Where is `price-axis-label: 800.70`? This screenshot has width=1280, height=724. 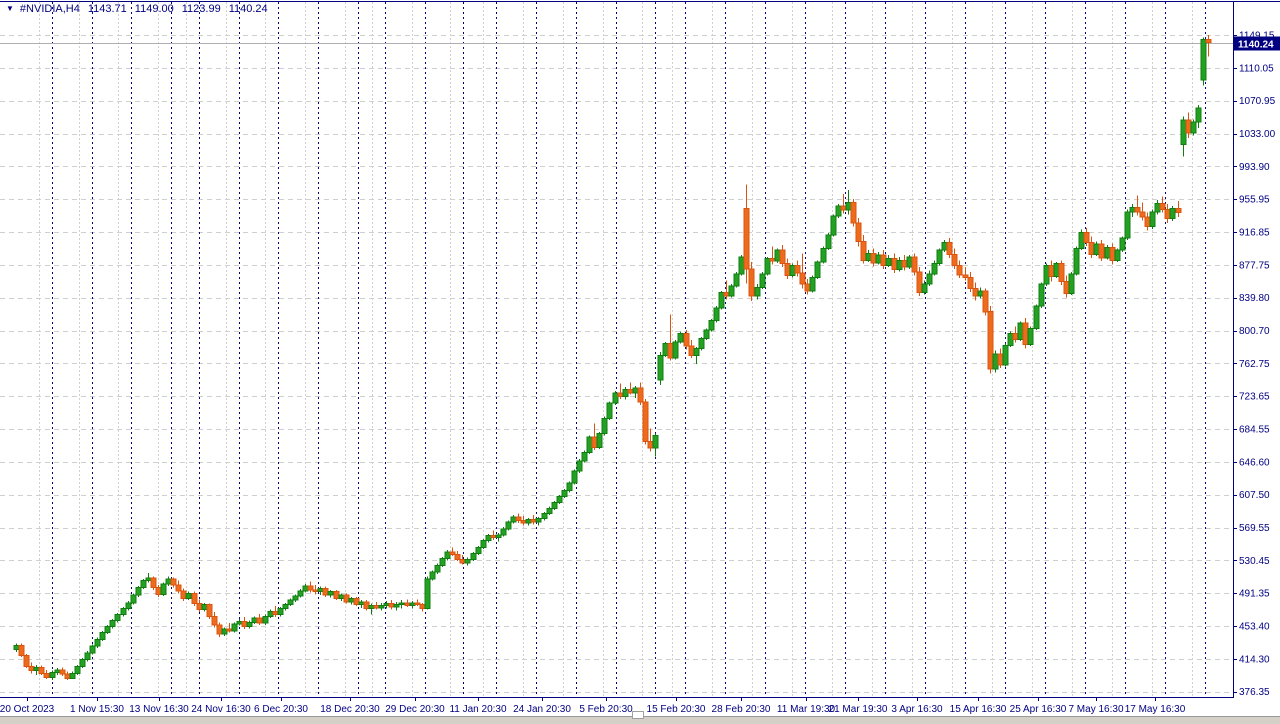
price-axis-label: 800.70 is located at coordinates (1254, 331).